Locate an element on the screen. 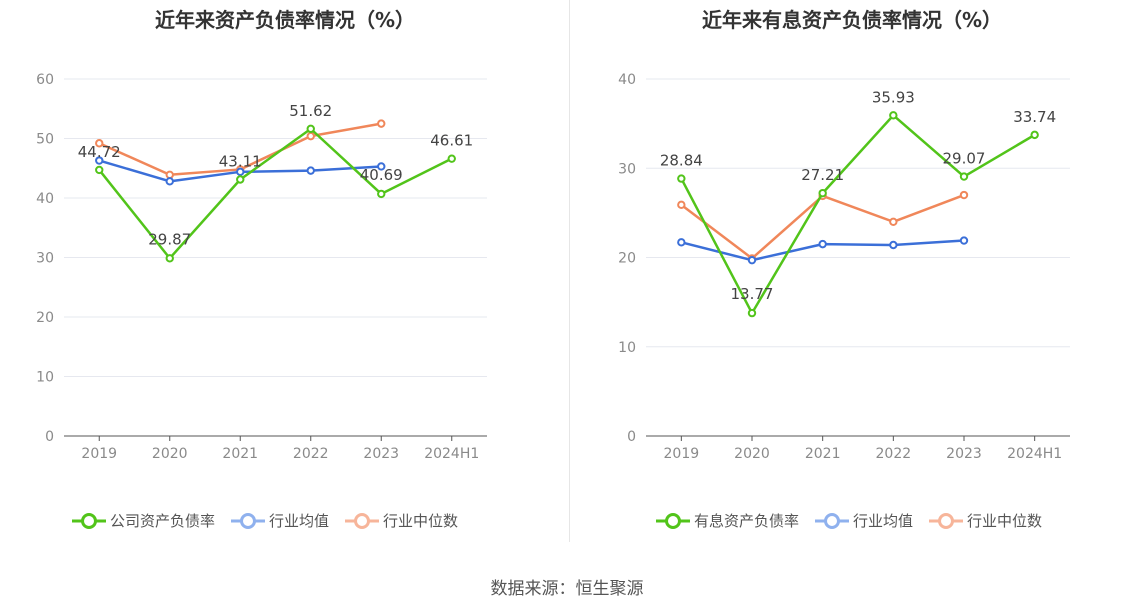 The image size is (1134, 612). data-label: 13.77 is located at coordinates (752, 294).